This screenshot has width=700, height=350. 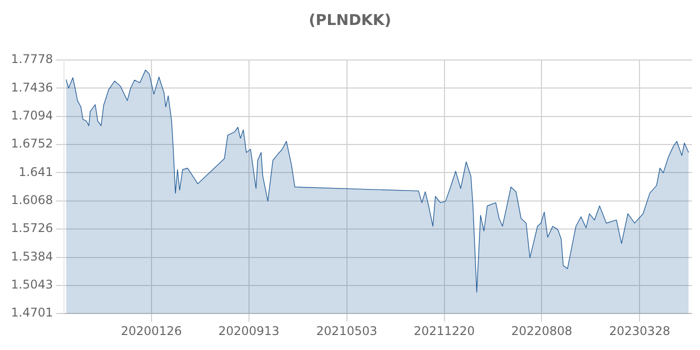 What do you see at coordinates (31, 313) in the screenshot?
I see `y-tick-label: 1.4701` at bounding box center [31, 313].